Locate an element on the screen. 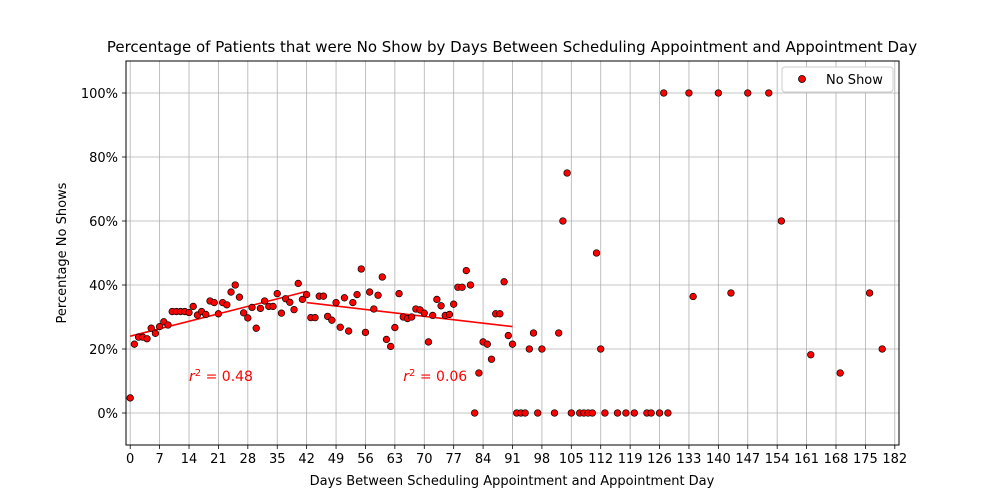  x-tick-label: 7 is located at coordinates (159, 459).